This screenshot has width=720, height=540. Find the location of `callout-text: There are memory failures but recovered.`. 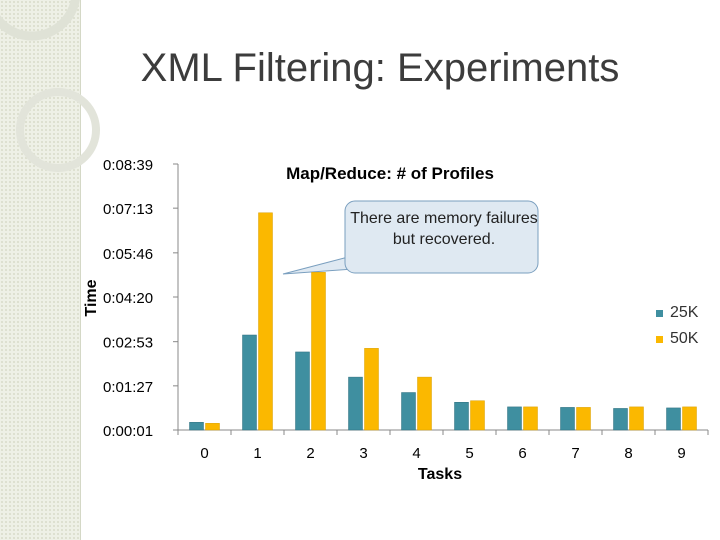

callout-text: There are memory failures but recovered. is located at coordinates (444, 229).